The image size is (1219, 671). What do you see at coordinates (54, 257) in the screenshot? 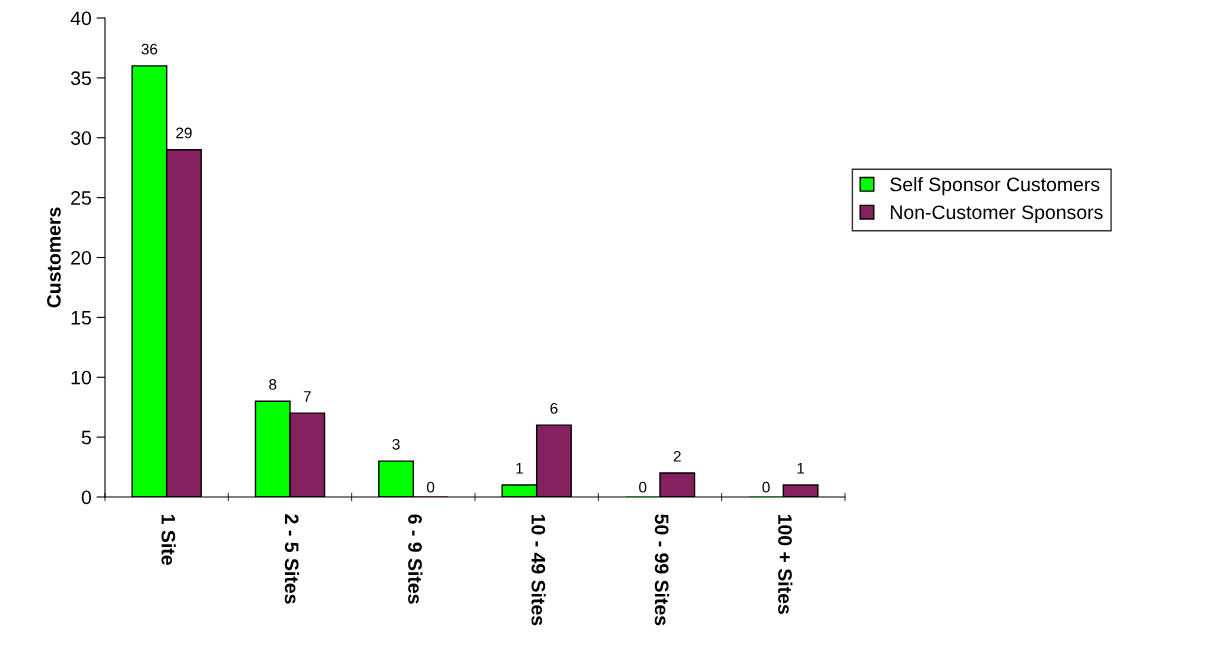
I see `y-axis-title: Customers` at bounding box center [54, 257].